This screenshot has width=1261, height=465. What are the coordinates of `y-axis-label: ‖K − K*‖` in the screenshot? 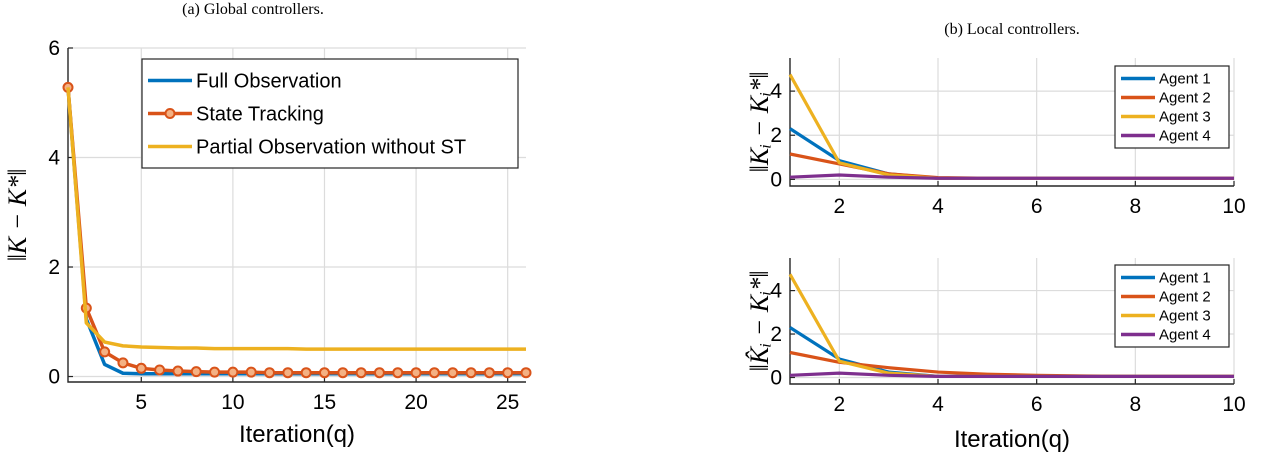 It's located at (17, 215).